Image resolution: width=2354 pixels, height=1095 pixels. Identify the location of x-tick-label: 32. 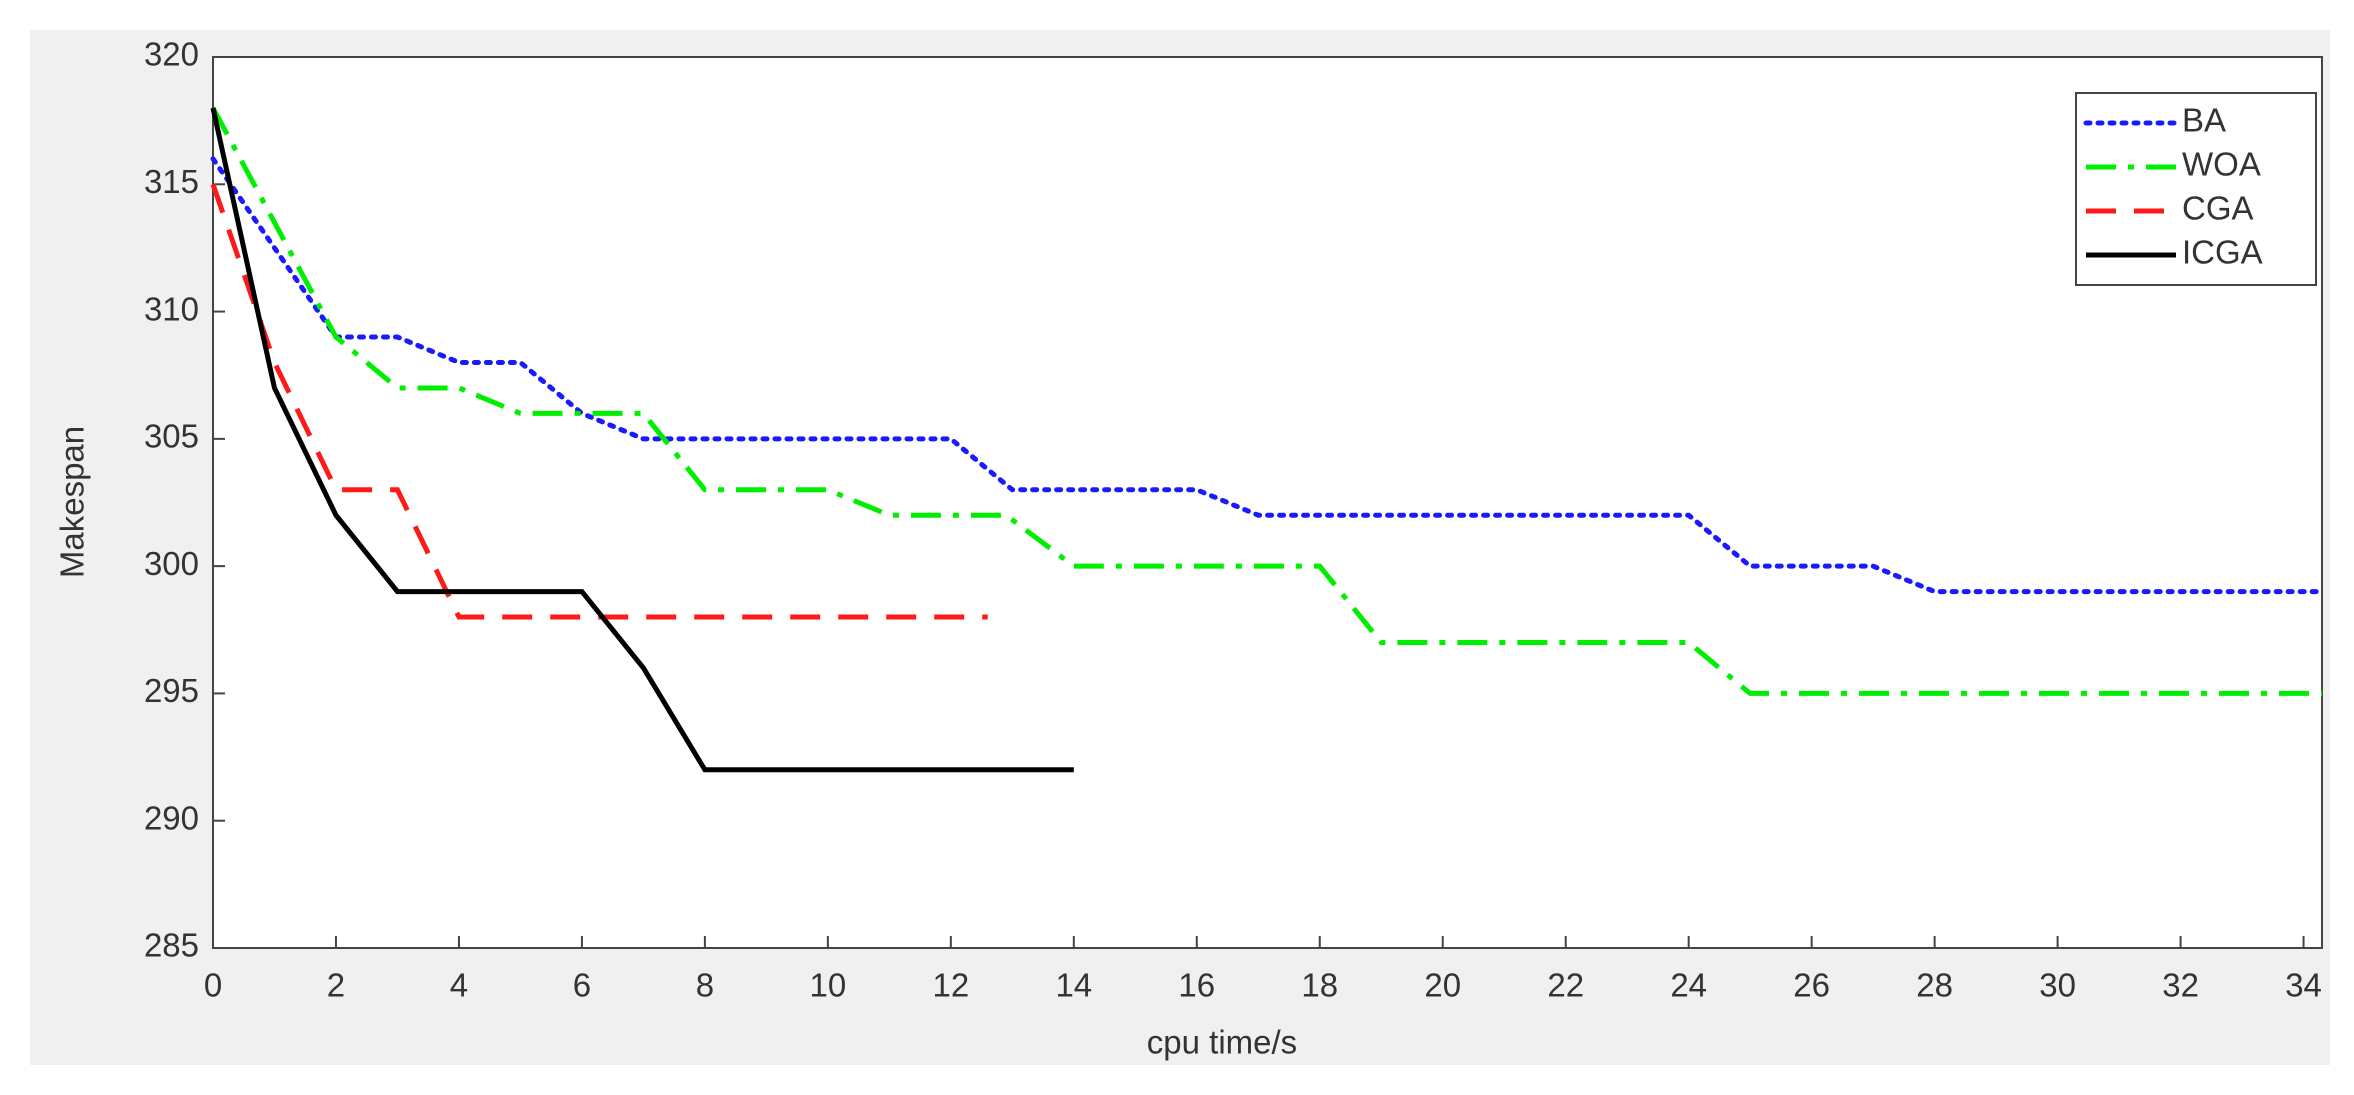
(2180, 985).